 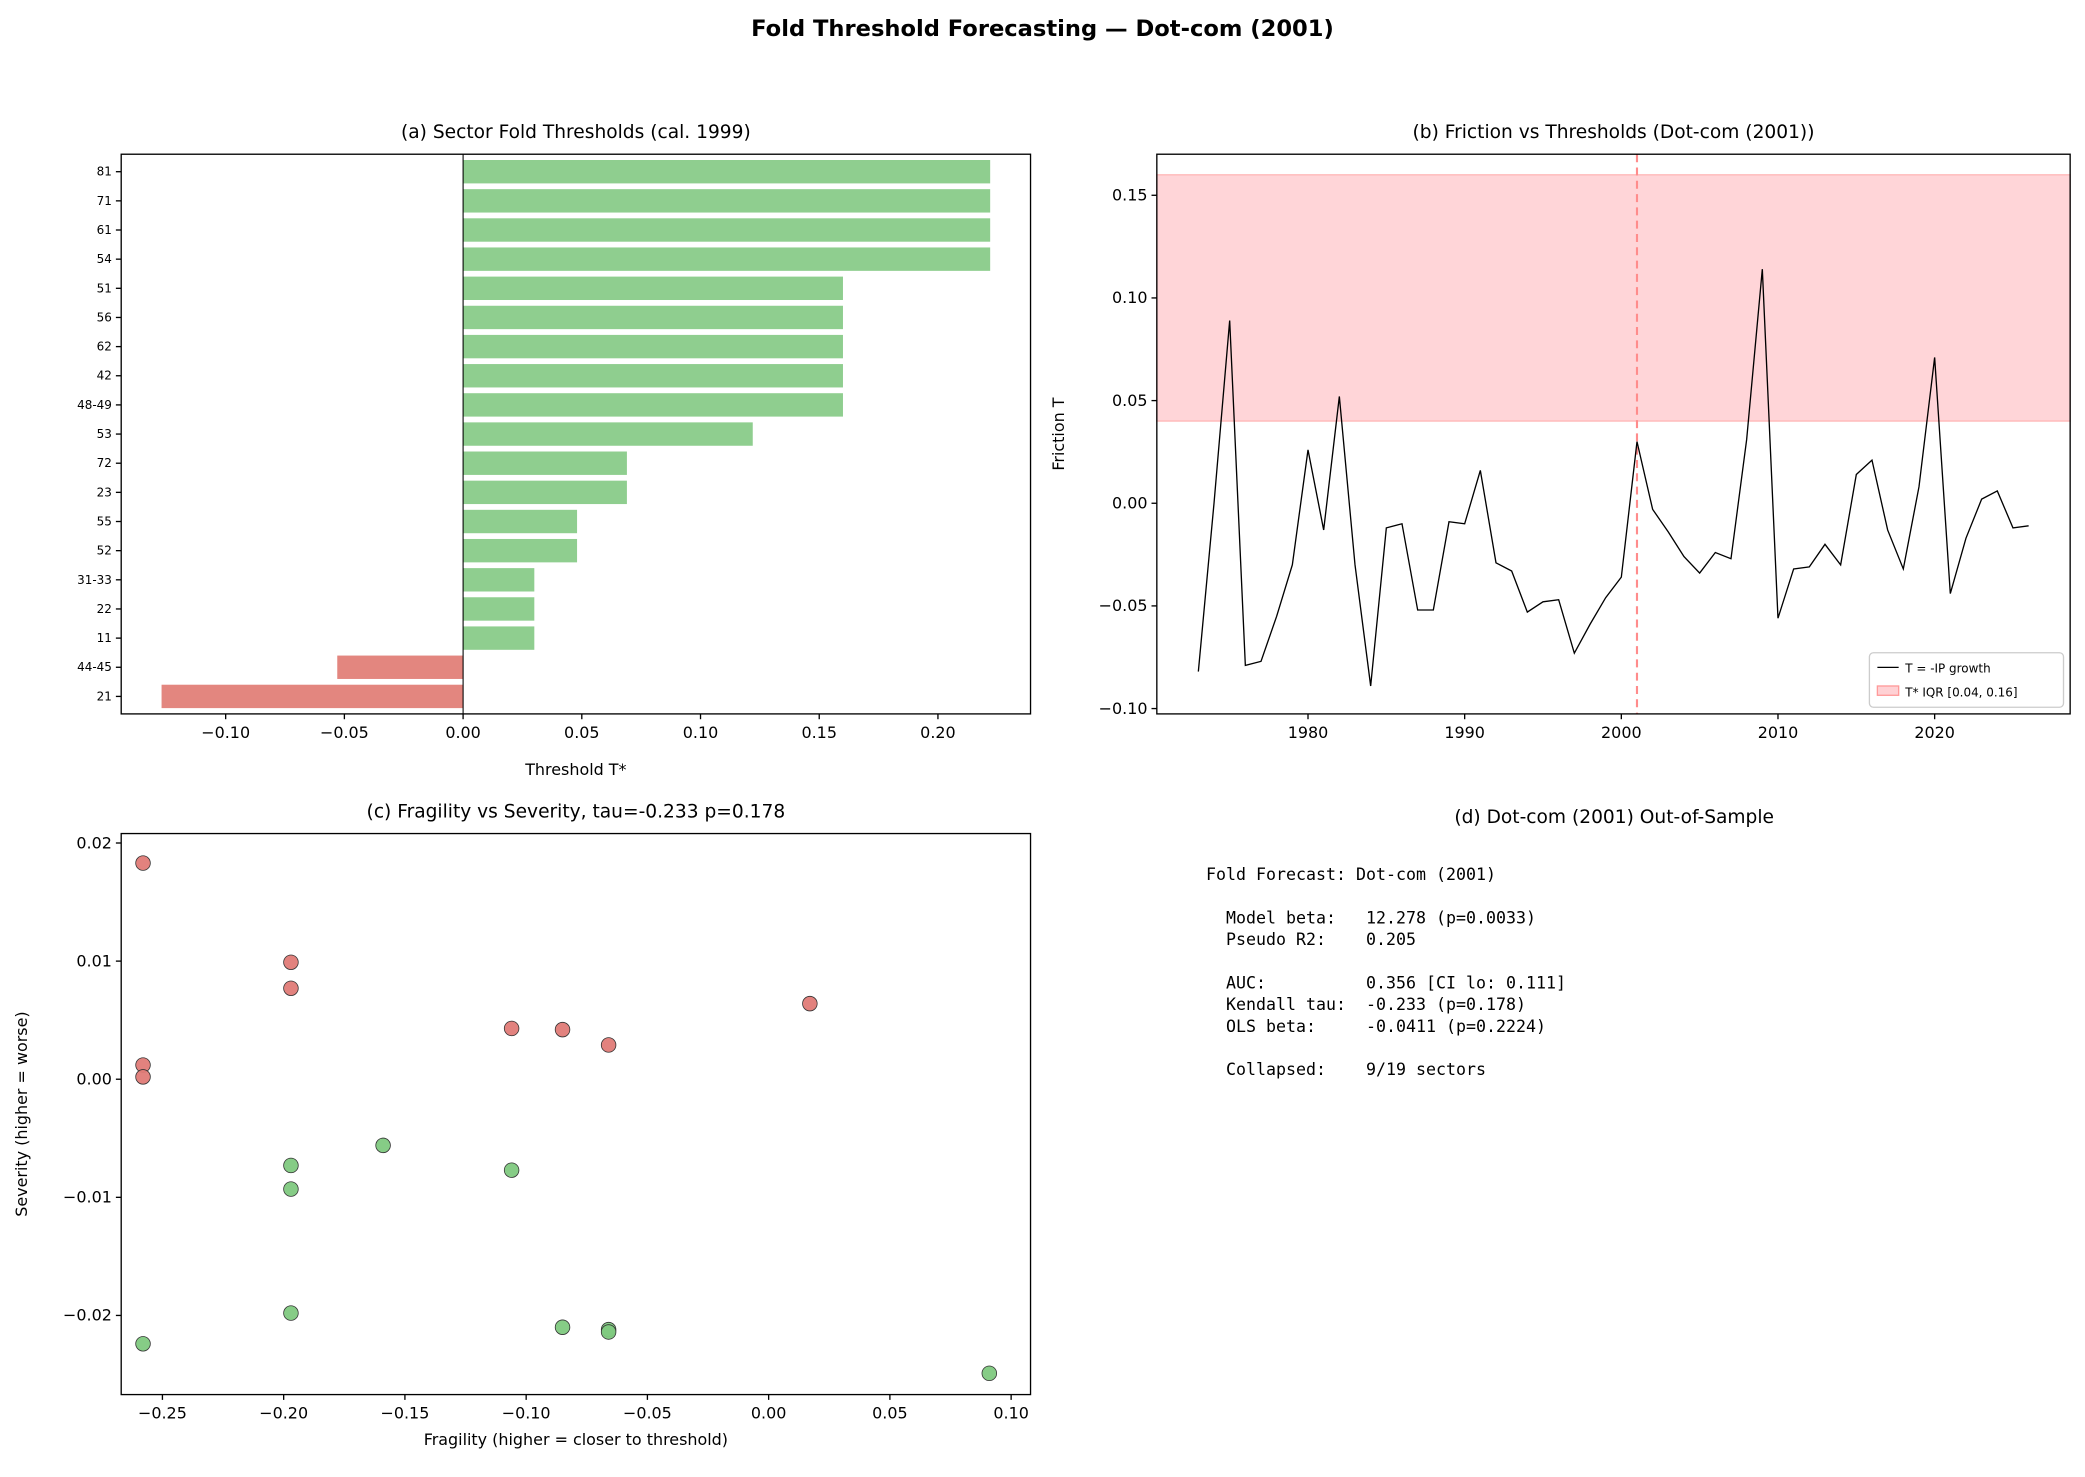 What do you see at coordinates (575, 769) in the screenshot?
I see `x-axis-label: Threshold T*` at bounding box center [575, 769].